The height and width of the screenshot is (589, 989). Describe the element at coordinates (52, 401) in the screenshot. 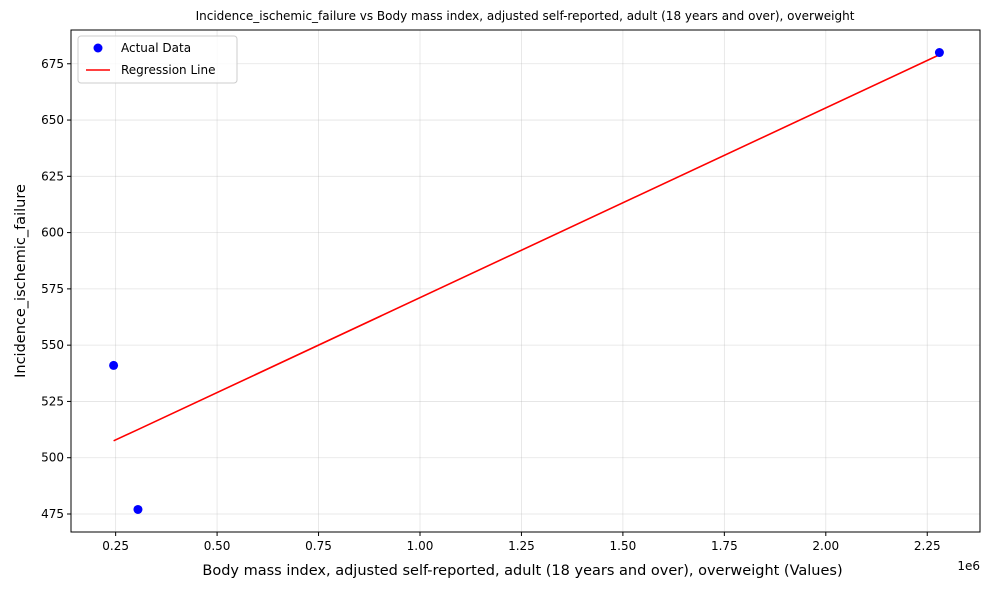

I see `y-tick-label: 525` at that location.